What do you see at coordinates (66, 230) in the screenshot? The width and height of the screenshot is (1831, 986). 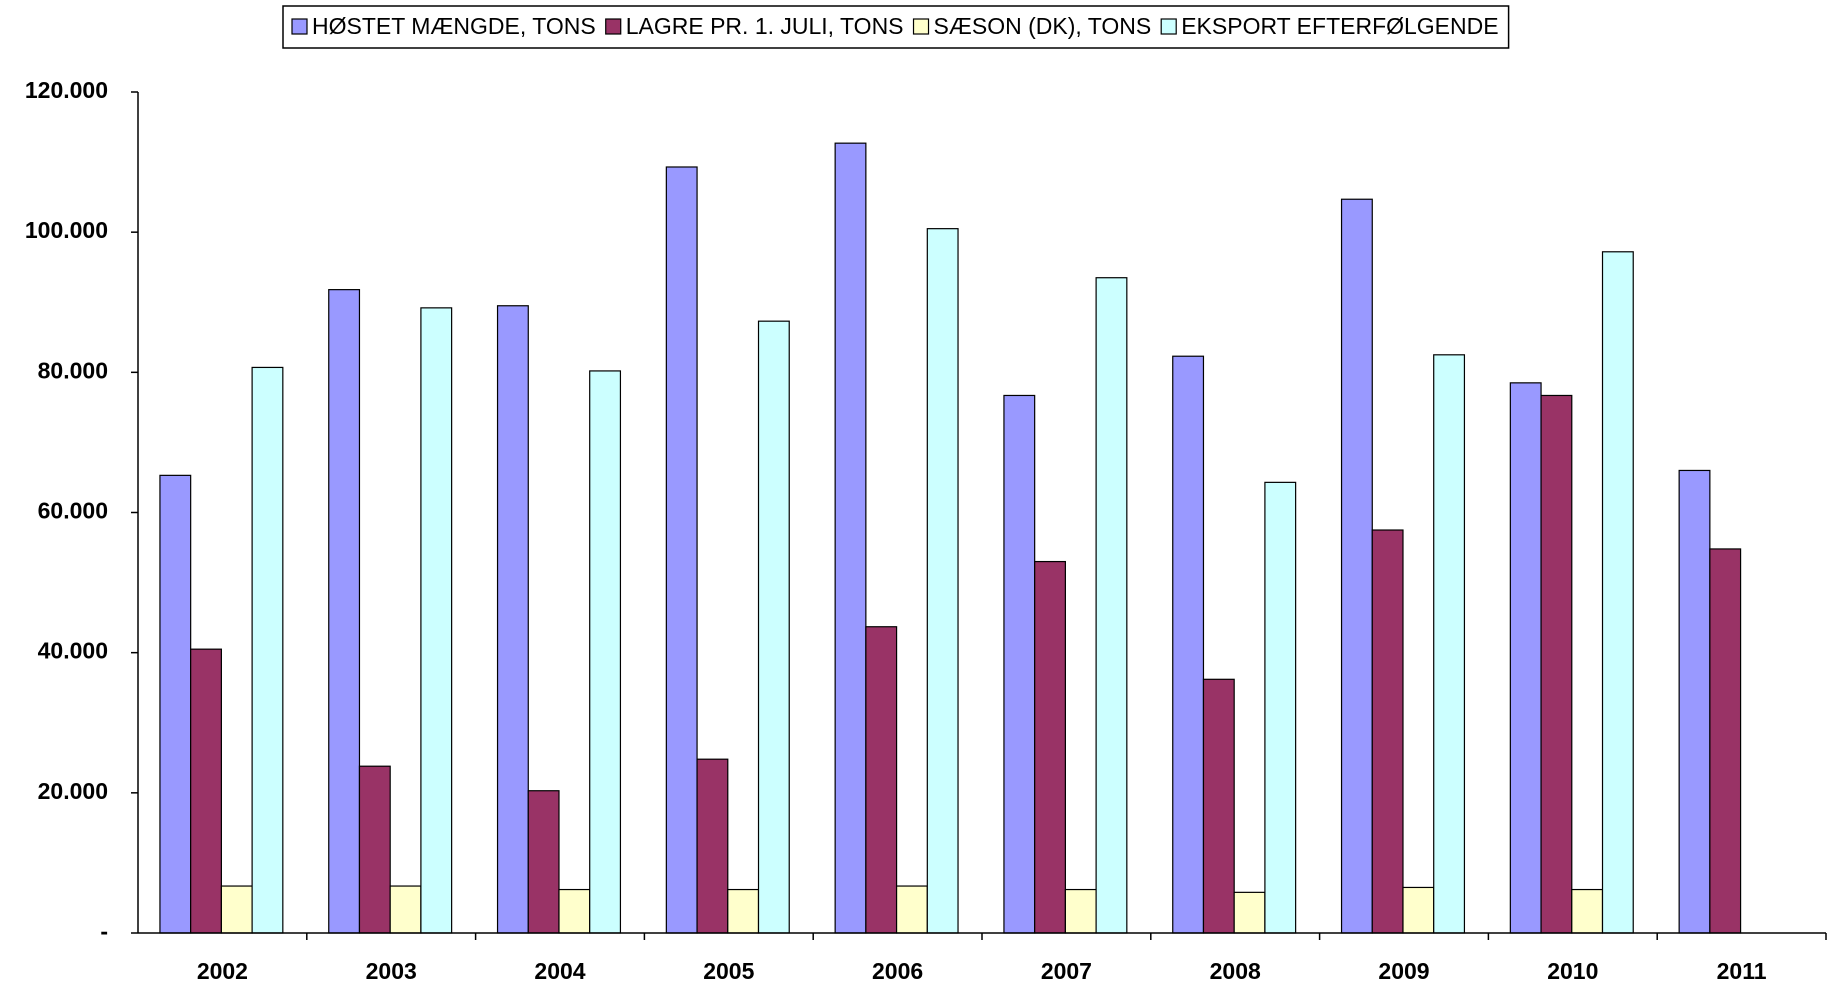 I see `y-tick-label: 100.000` at bounding box center [66, 230].